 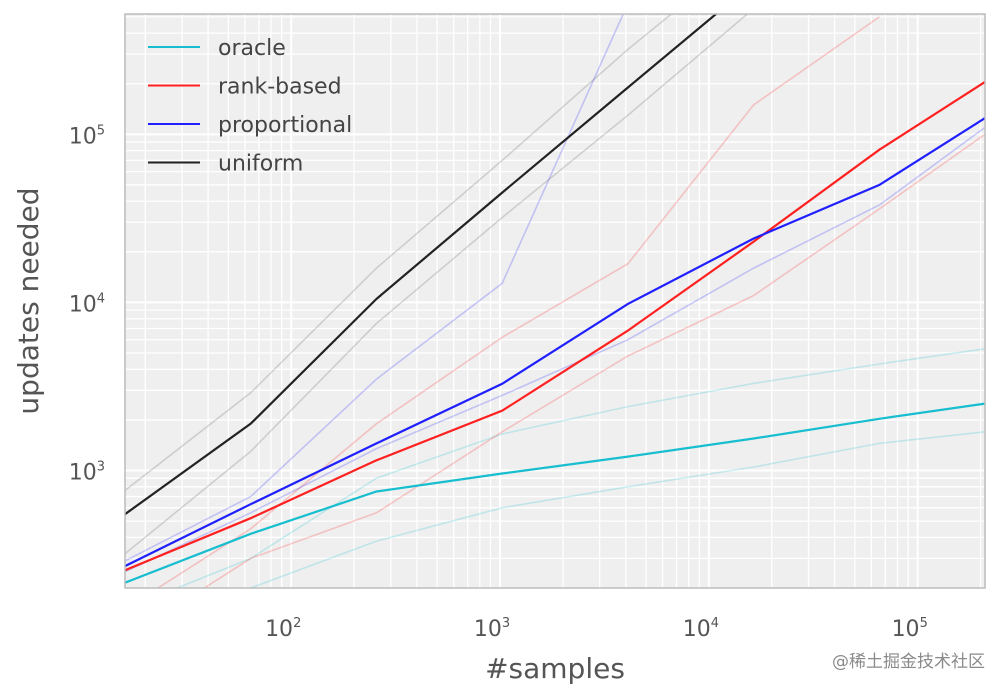 I want to click on y-tick-exp: 3, so click(x=101, y=467).